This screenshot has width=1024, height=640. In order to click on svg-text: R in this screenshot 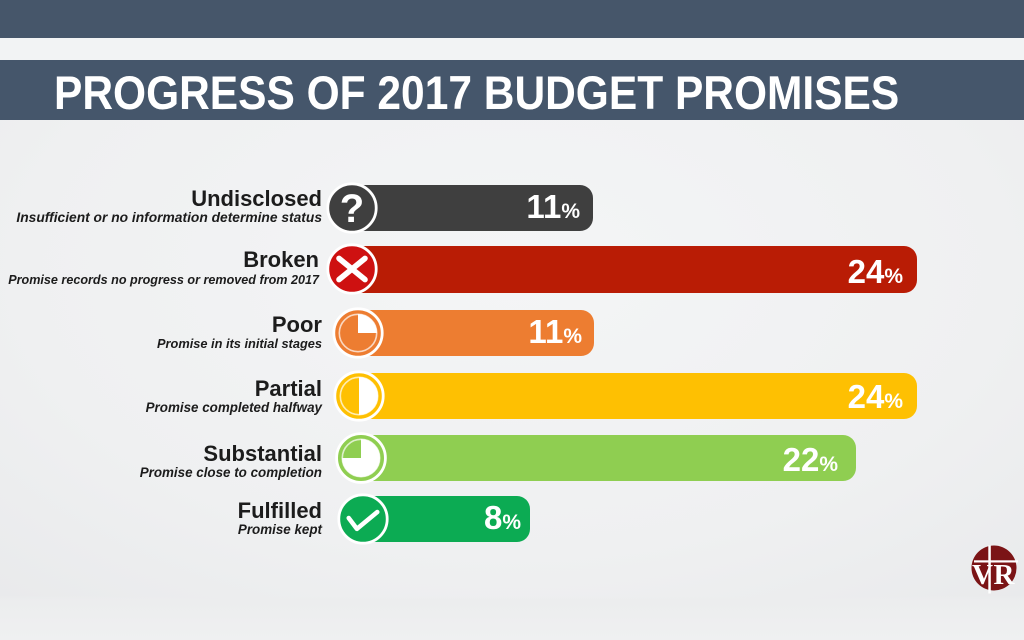, I will do `click(1005, 575)`.